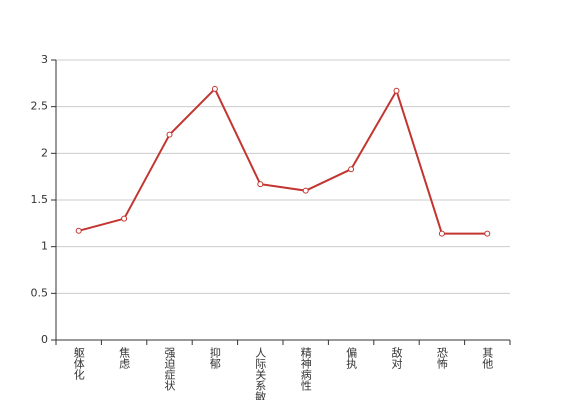 The width and height of the screenshot is (567, 400). Describe the element at coordinates (487, 358) in the screenshot. I see `x-tick-label: 其他` at that location.